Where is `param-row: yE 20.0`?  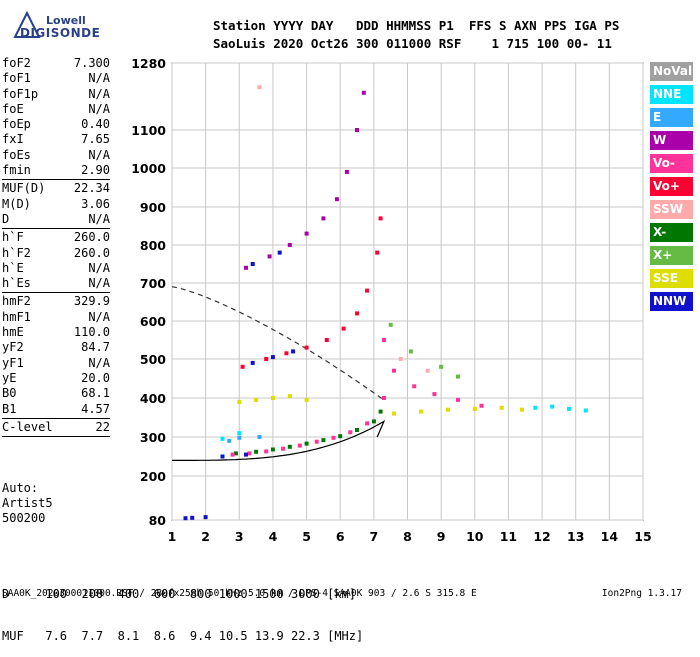
param-row: yE 20.0 is located at coordinates (56, 378).